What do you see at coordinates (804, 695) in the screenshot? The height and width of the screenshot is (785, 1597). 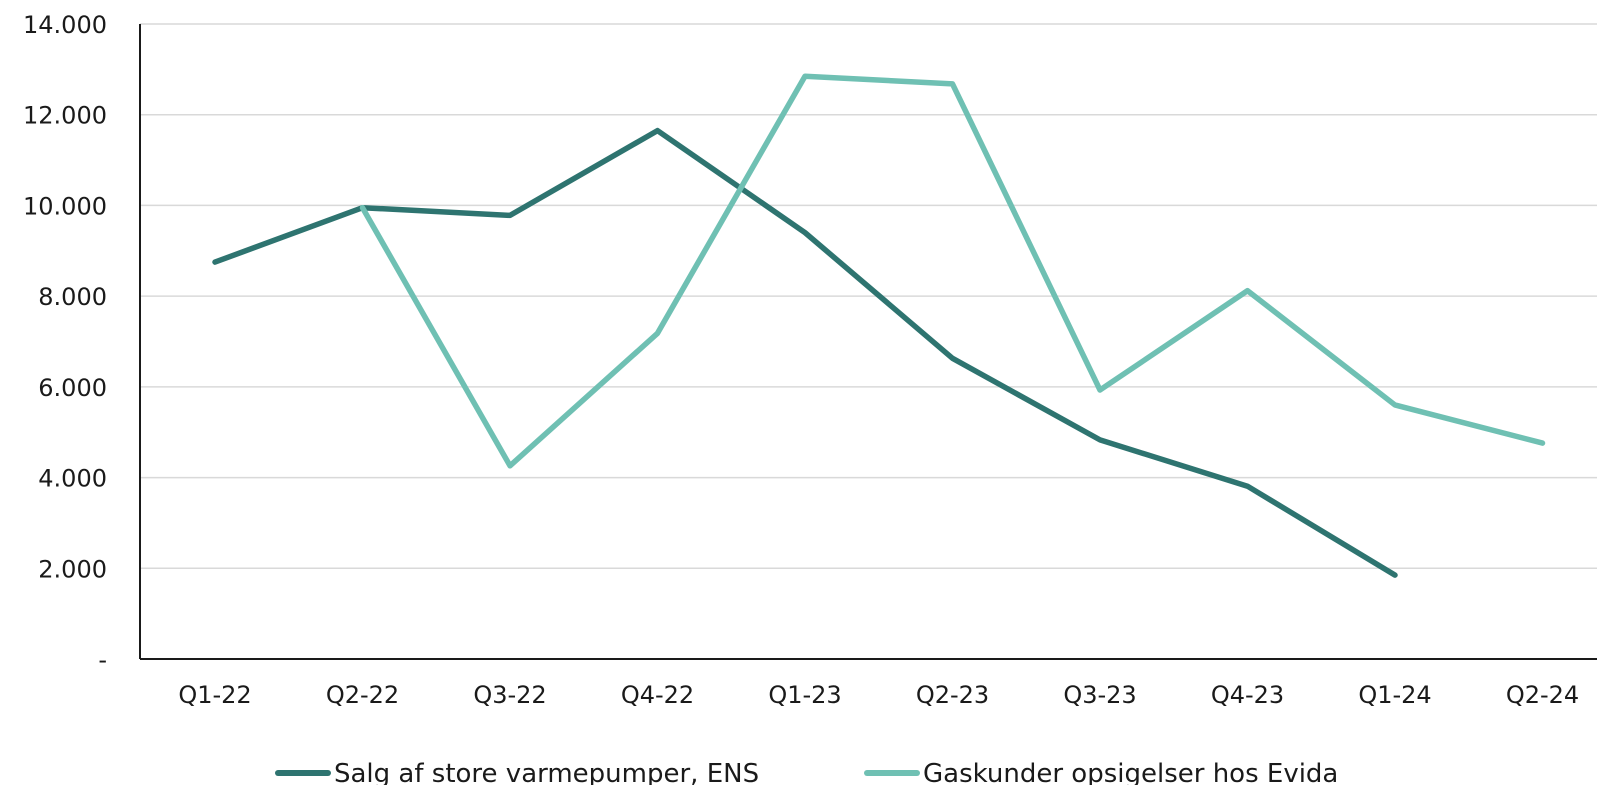 I see `x-tick-label: Q1-23` at bounding box center [804, 695].